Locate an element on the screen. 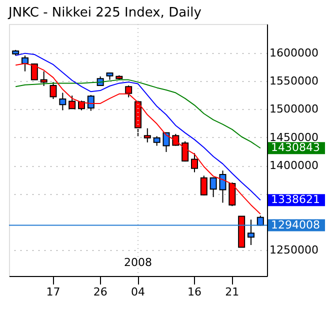 The width and height of the screenshot is (336, 320). y-tick-label: 1400000 is located at coordinates (294, 165).